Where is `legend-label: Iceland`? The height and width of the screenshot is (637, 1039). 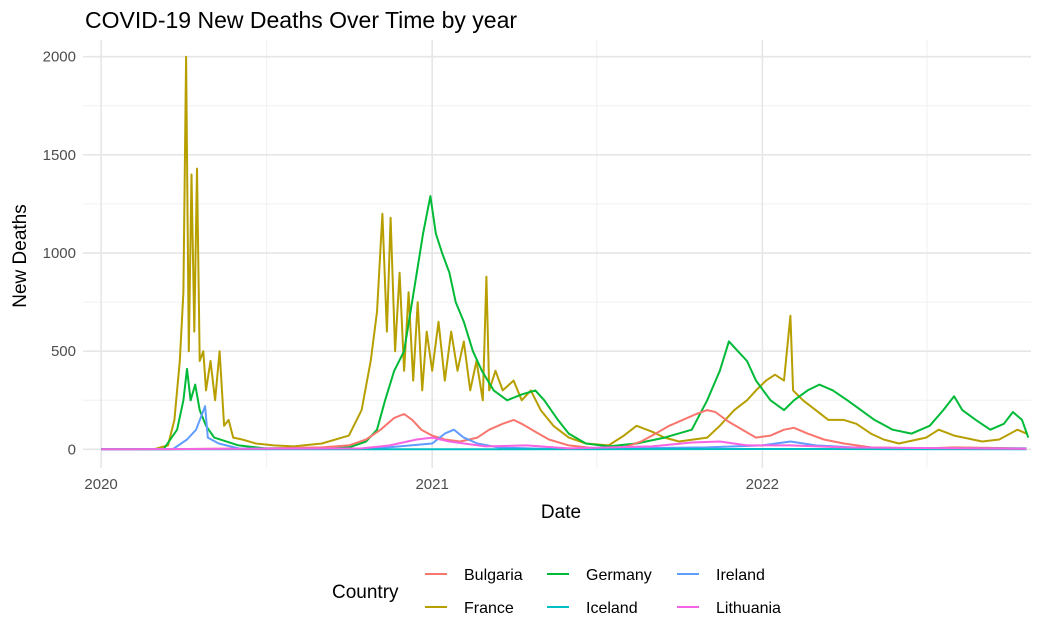 legend-label: Iceland is located at coordinates (612, 608).